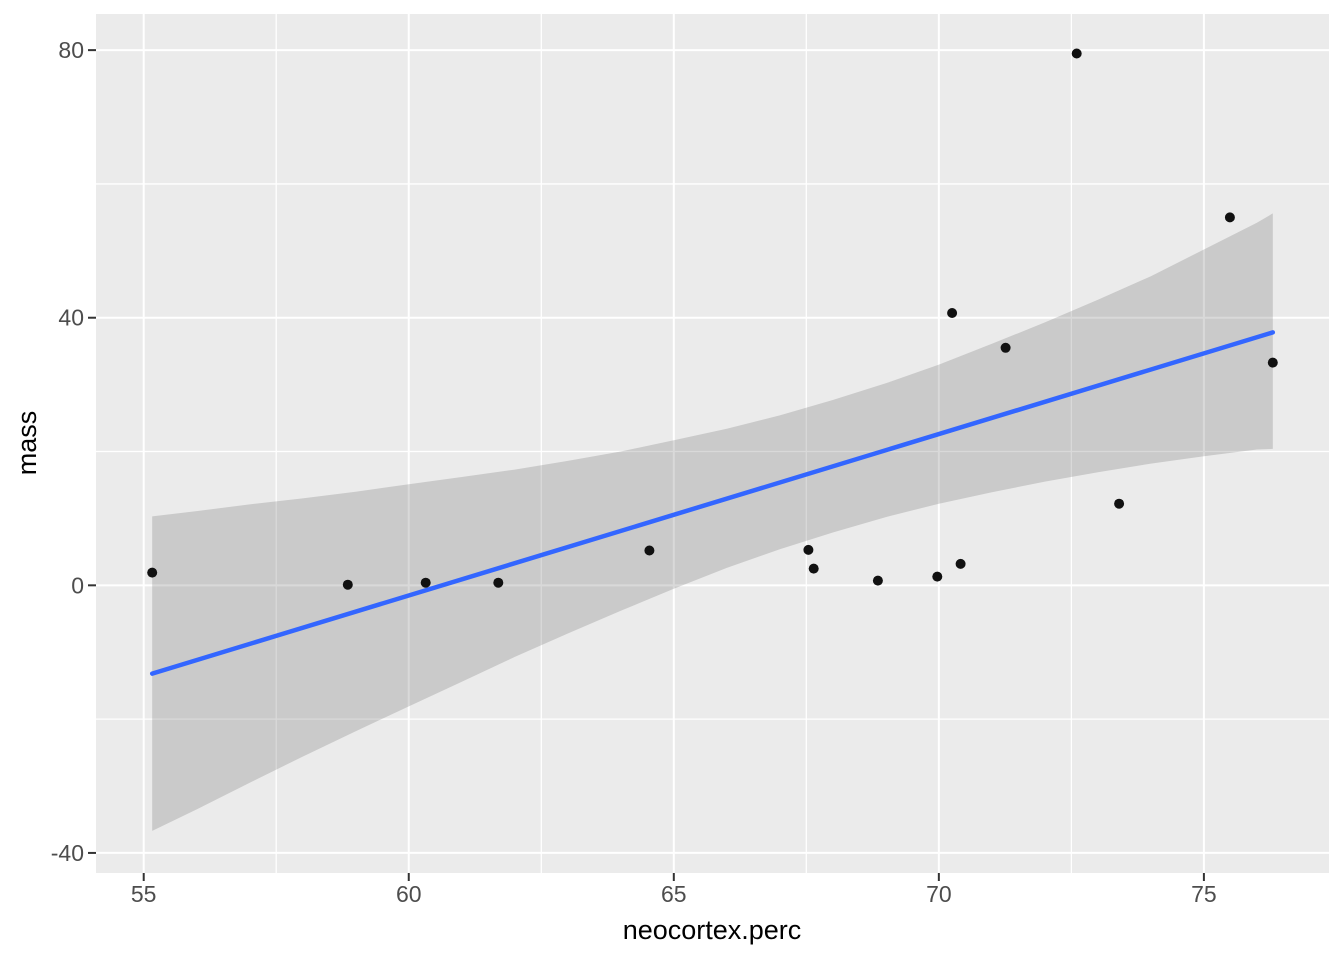 The image size is (1344, 960). I want to click on y-axis-title: mass, so click(27, 443).